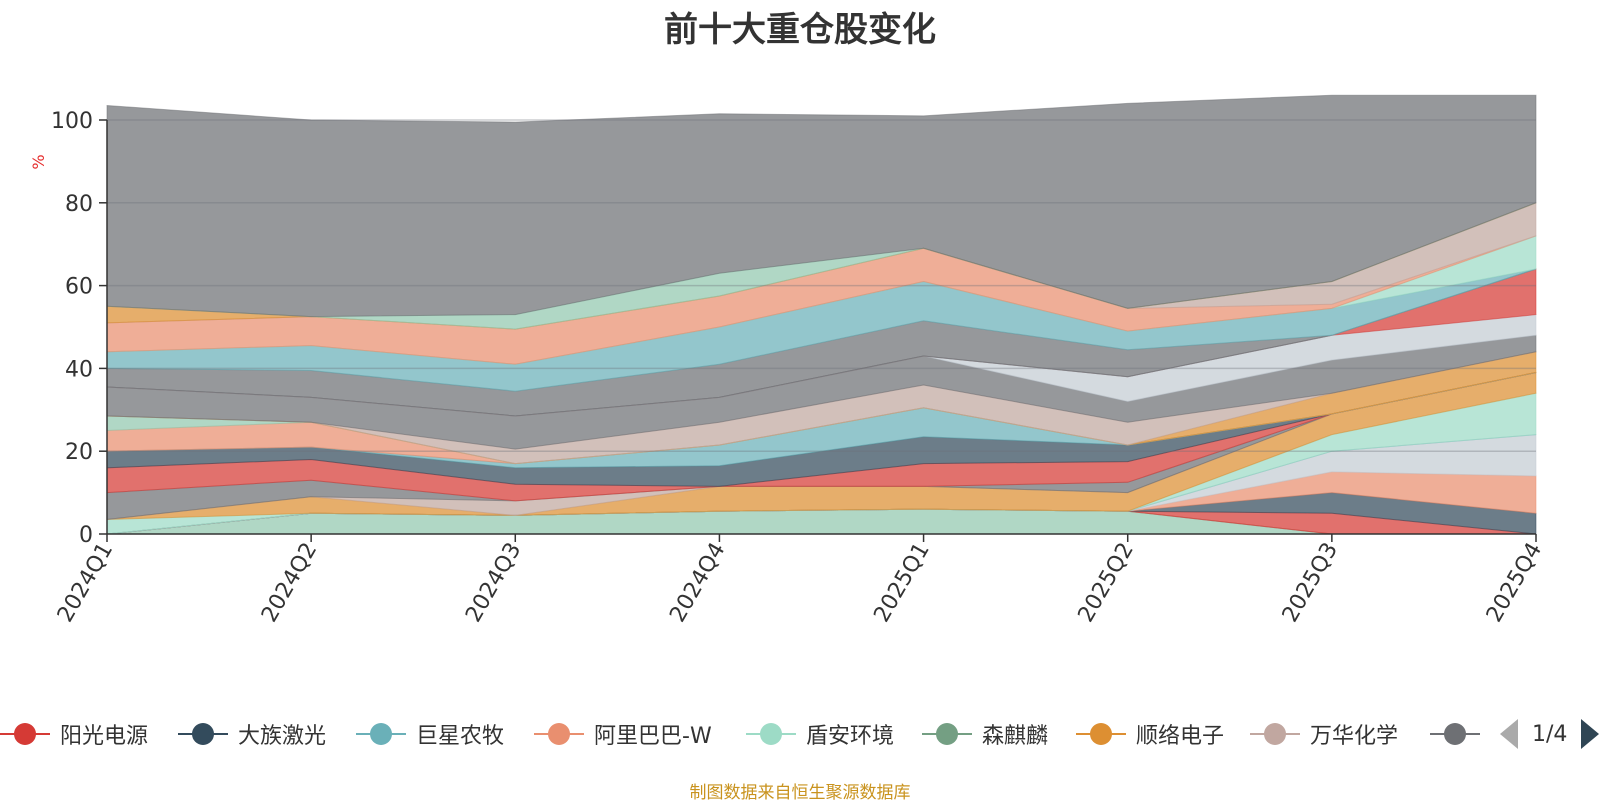 Image resolution: width=1600 pixels, height=803 pixels. Describe the element at coordinates (1106, 583) in the screenshot. I see `x-tick-label: 2025Q2` at that location.